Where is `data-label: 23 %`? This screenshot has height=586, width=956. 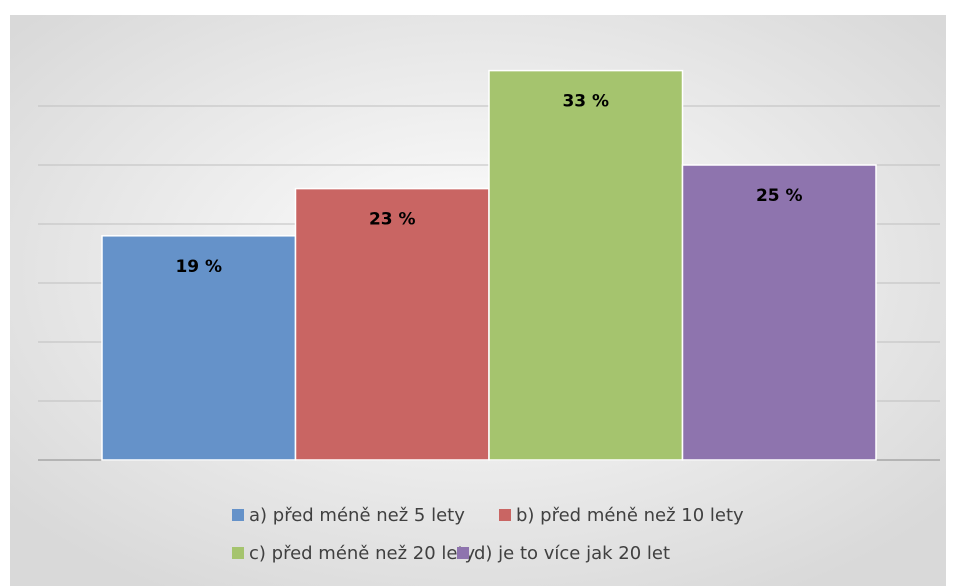
data-label: 23 % is located at coordinates (392, 220).